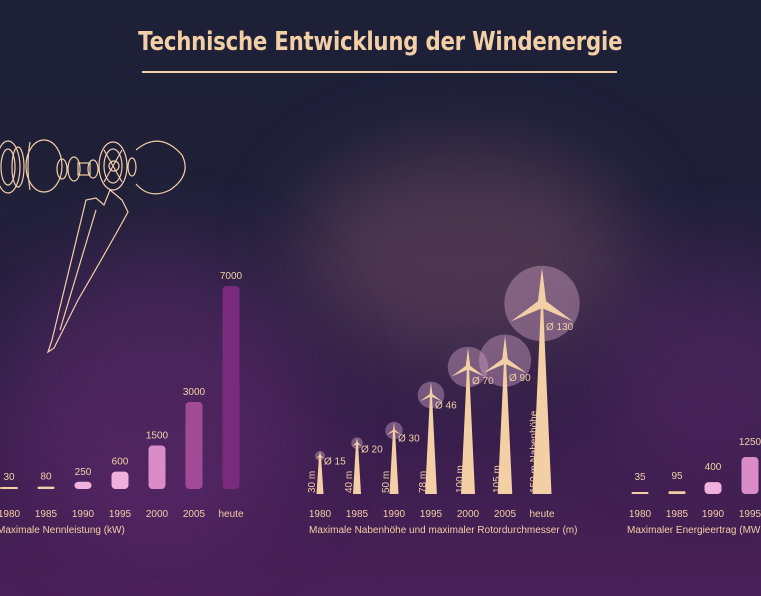 The width and height of the screenshot is (761, 596). What do you see at coordinates (497, 479) in the screenshot?
I see `hub-height-label: 105 m` at bounding box center [497, 479].